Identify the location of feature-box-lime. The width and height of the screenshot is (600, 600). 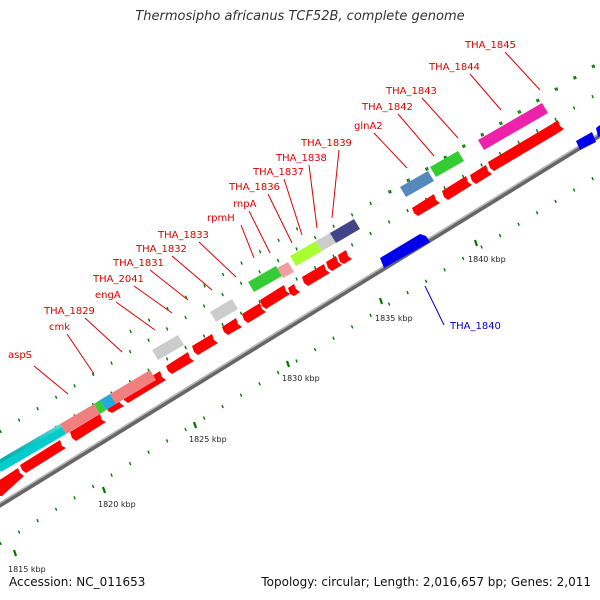
(306, 253).